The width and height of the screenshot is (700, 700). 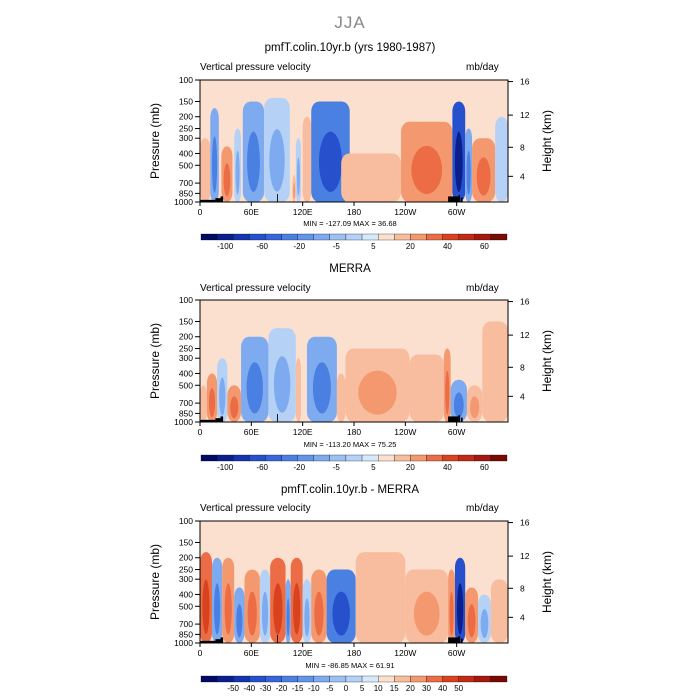 What do you see at coordinates (405, 653) in the screenshot?
I see `x-tick-label: 120W` at bounding box center [405, 653].